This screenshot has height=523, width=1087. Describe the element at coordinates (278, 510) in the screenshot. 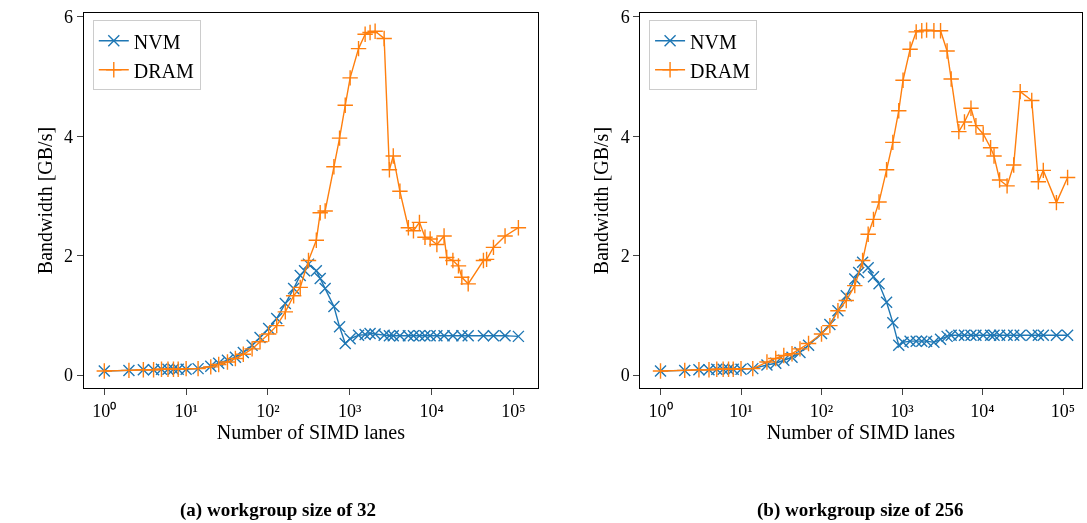

I see `text: (a) workgroup size of 32` at that location.